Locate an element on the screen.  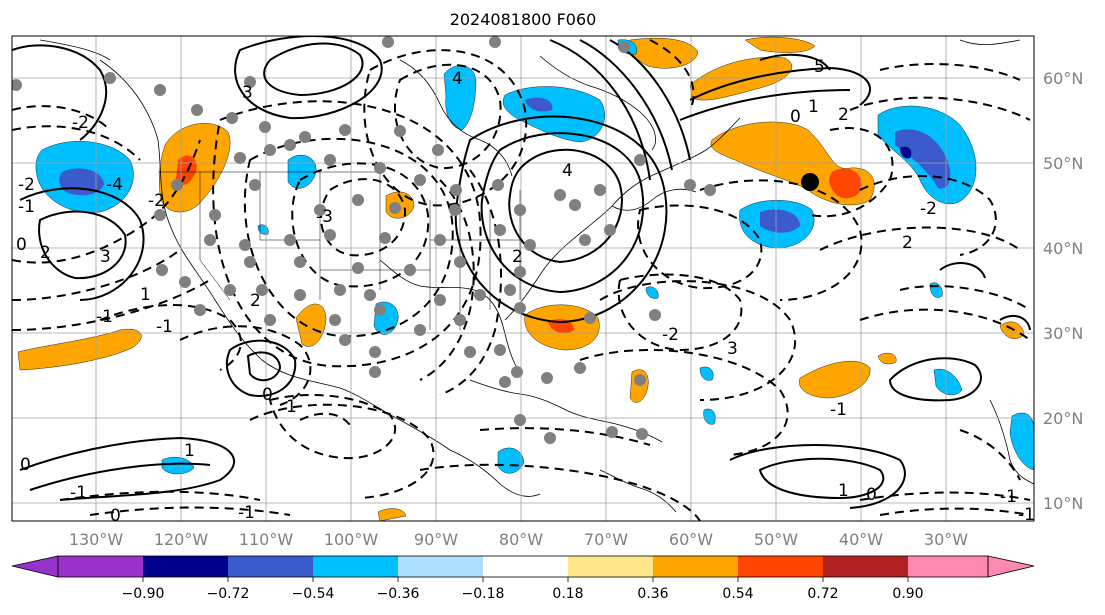
lon-label: 120°W is located at coordinates (181, 539).